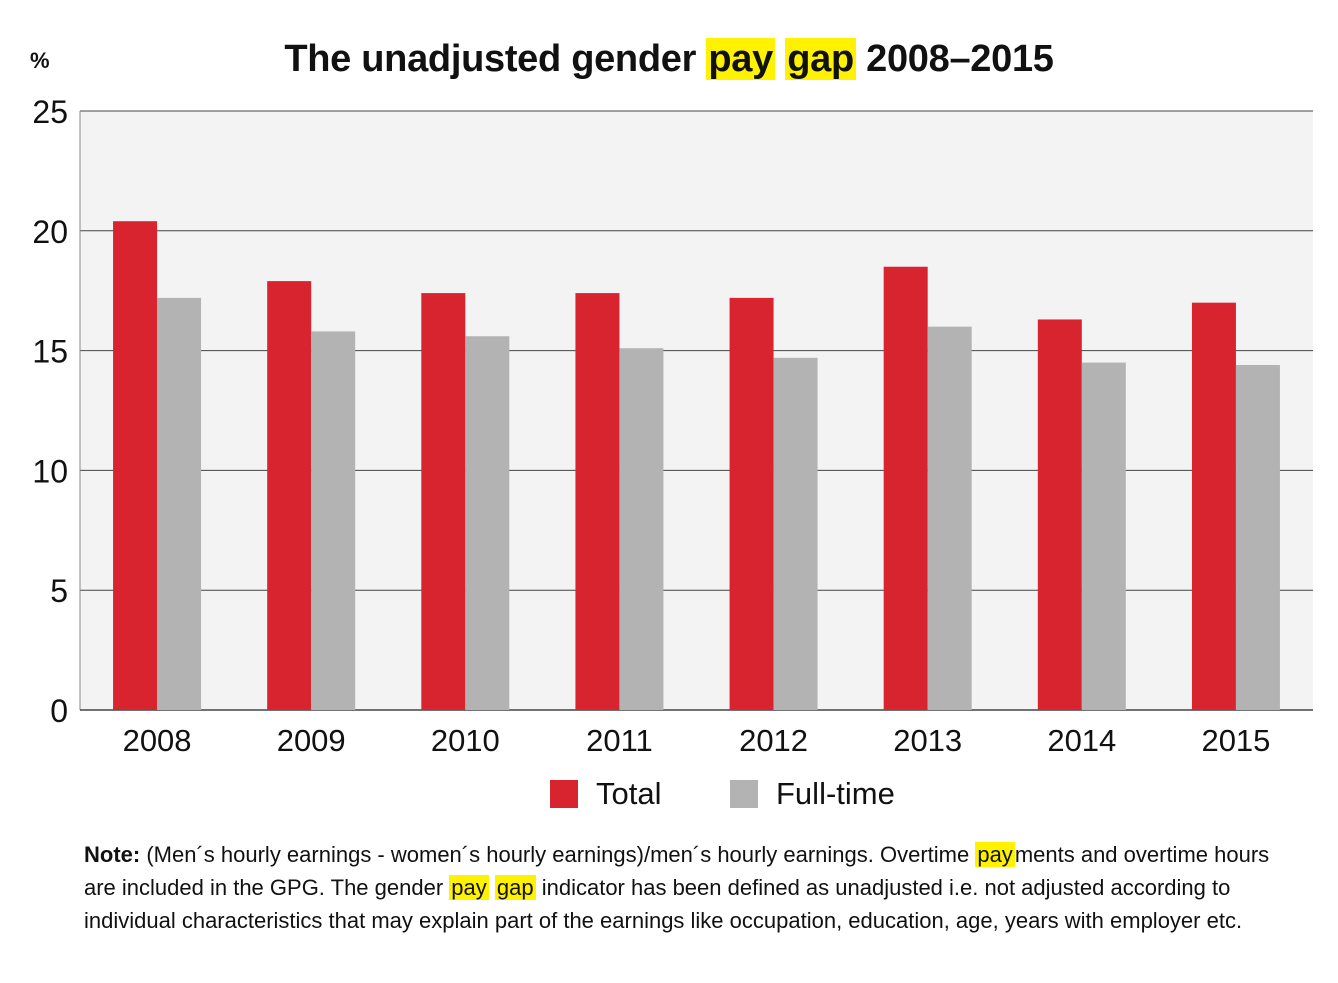 This screenshot has height=983, width=1338. What do you see at coordinates (820, 59) in the screenshot?
I see `title-highlight-gap: gap` at bounding box center [820, 59].